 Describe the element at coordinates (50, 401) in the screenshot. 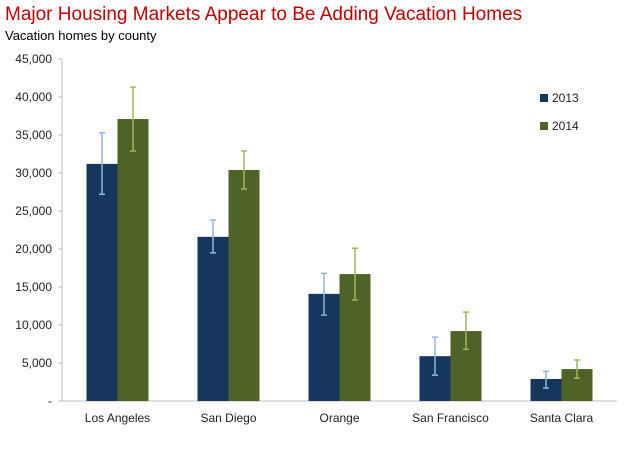

I see `y-tick-label: -` at that location.